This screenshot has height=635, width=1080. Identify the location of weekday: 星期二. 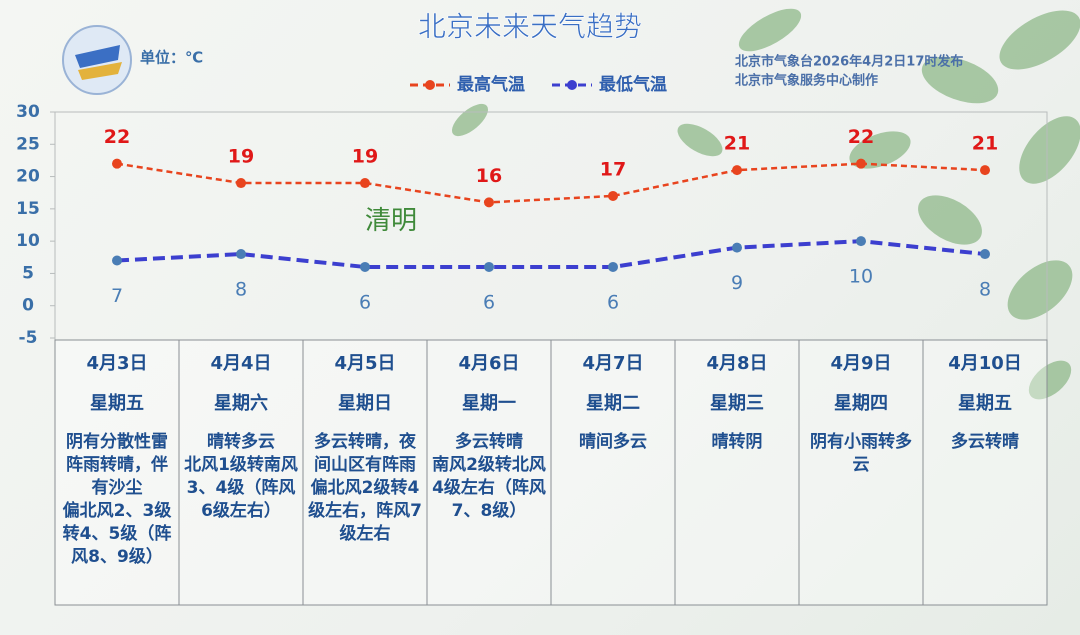
(613, 403).